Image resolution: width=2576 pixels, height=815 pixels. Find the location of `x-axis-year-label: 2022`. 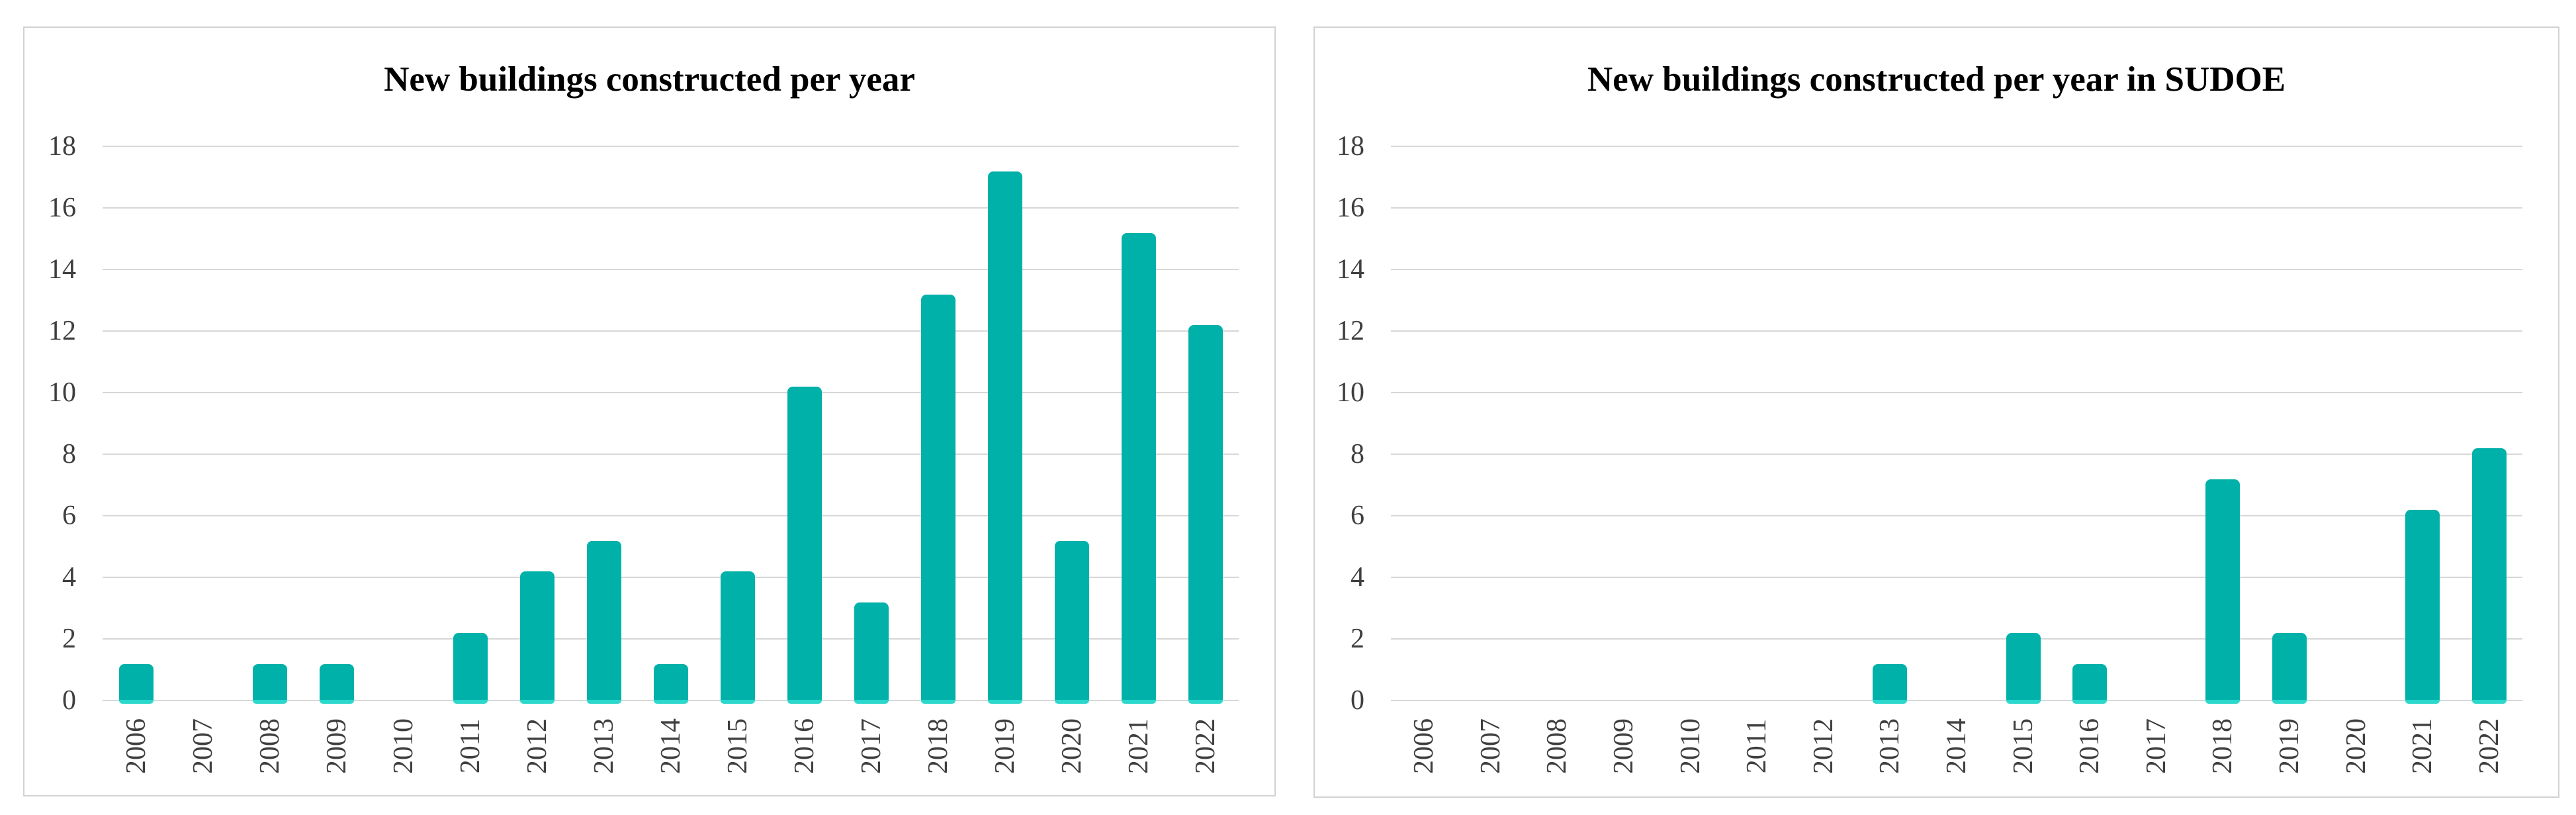

x-axis-year-label: 2022 is located at coordinates (1205, 746).